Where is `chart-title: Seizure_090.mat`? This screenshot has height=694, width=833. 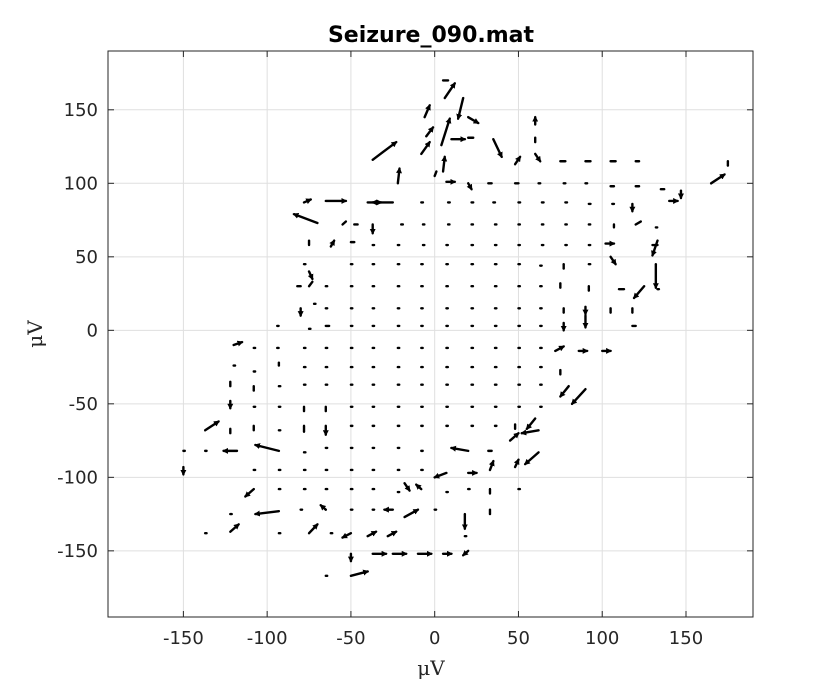
chart-title: Seizure_090.mat is located at coordinates (431, 35).